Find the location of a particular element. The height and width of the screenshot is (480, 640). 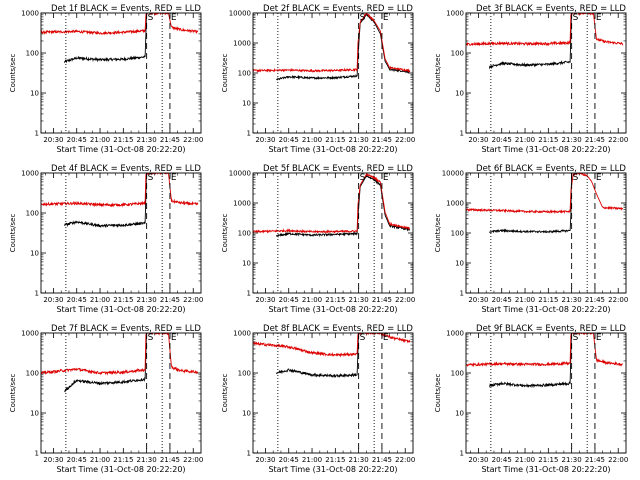

chart-title: Det 8f BLACK = Events, RED = LLD is located at coordinates (338, 329).